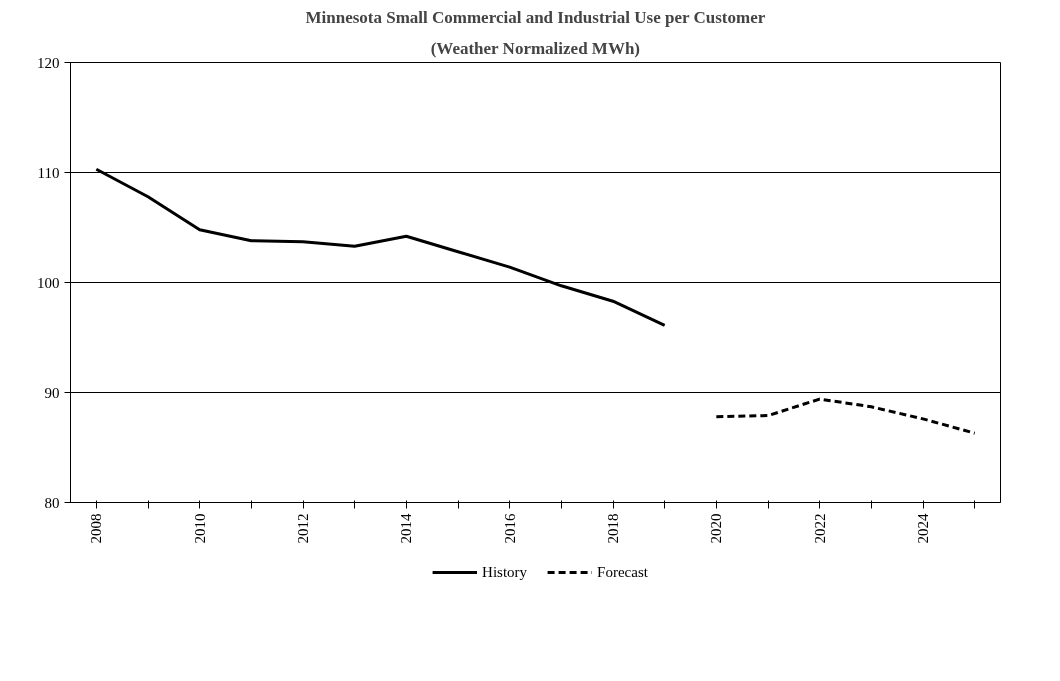  Describe the element at coordinates (716, 528) in the screenshot. I see `x-tick-label: 2020` at that location.